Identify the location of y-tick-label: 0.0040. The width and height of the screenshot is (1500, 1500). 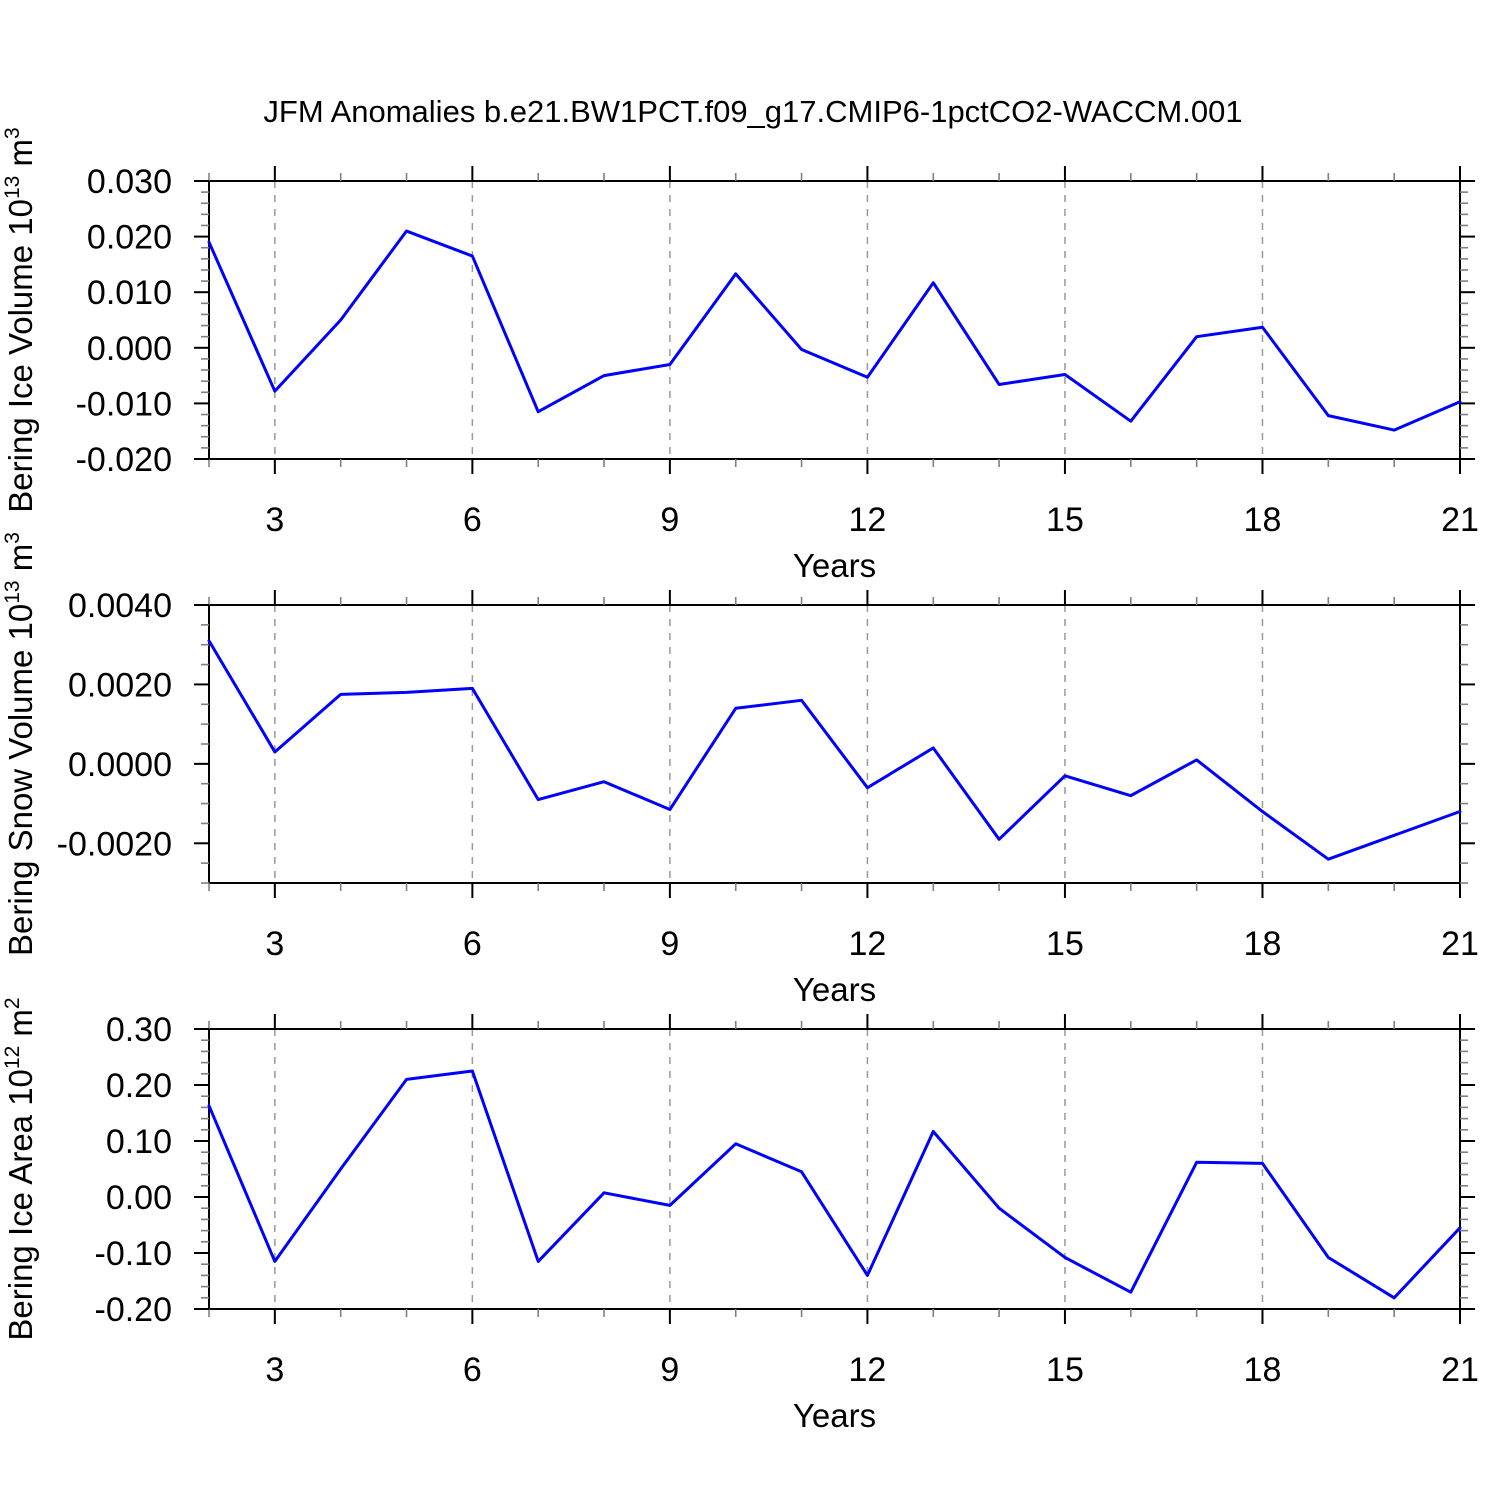
(120, 606).